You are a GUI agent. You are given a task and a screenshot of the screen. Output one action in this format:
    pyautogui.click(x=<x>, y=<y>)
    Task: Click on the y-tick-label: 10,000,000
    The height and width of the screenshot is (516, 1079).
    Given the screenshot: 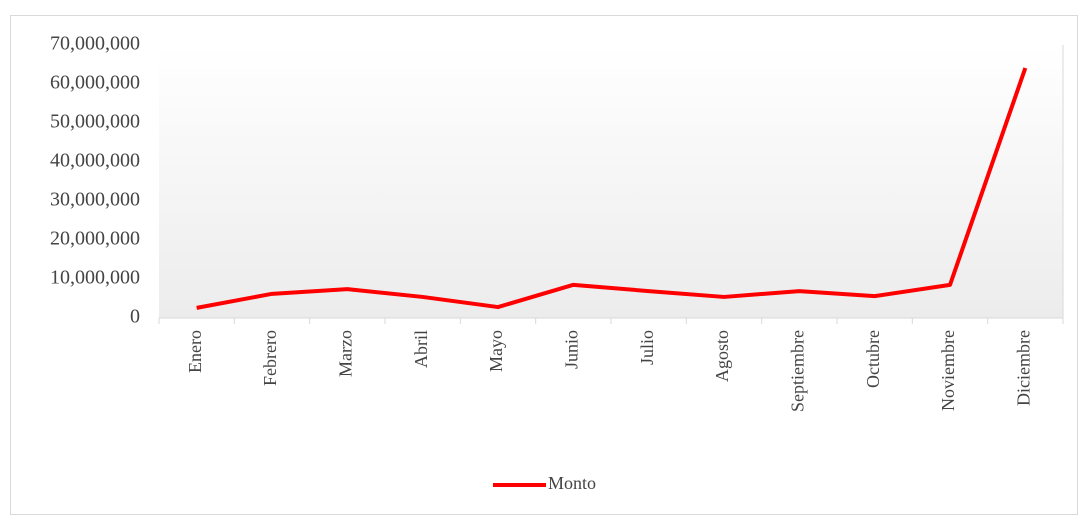 What is the action you would take?
    pyautogui.click(x=95, y=278)
    